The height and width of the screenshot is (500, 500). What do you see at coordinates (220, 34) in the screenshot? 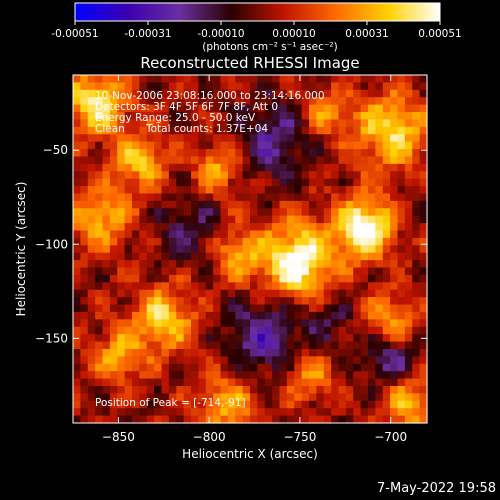
I see `colorbar-tick-label: -0.00010` at bounding box center [220, 34].